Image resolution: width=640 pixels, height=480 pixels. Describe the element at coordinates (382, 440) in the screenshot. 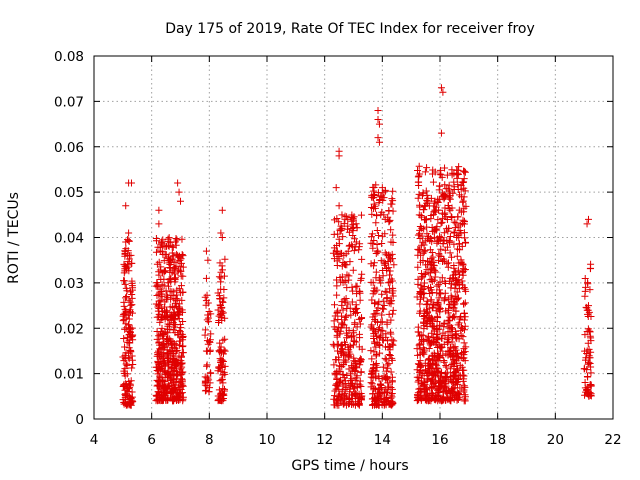

I see `x-tick-label: 14` at that location.